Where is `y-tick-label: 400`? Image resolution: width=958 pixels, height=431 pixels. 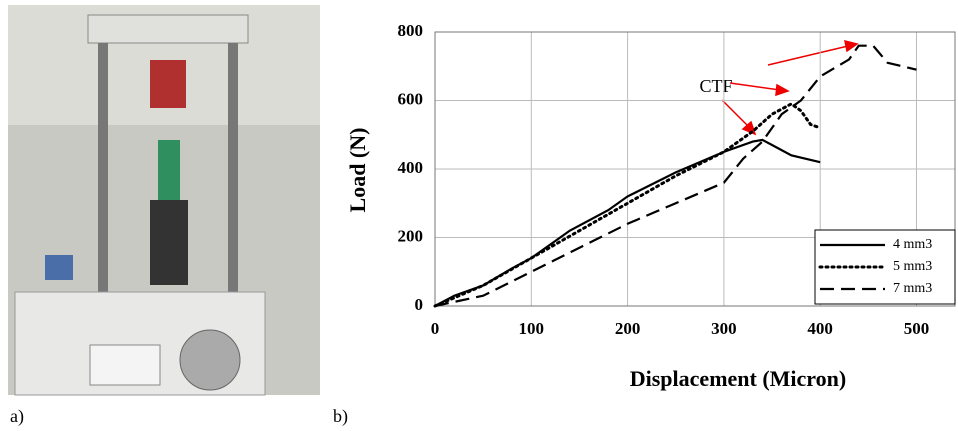
y-tick-label: 400 is located at coordinates (411, 167).